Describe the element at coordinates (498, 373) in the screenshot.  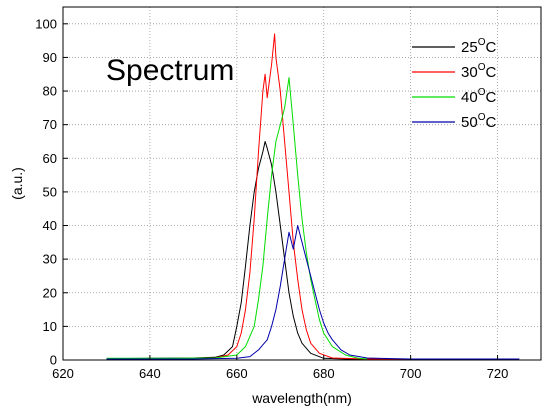
I see `x-tick-label: 720` at that location.